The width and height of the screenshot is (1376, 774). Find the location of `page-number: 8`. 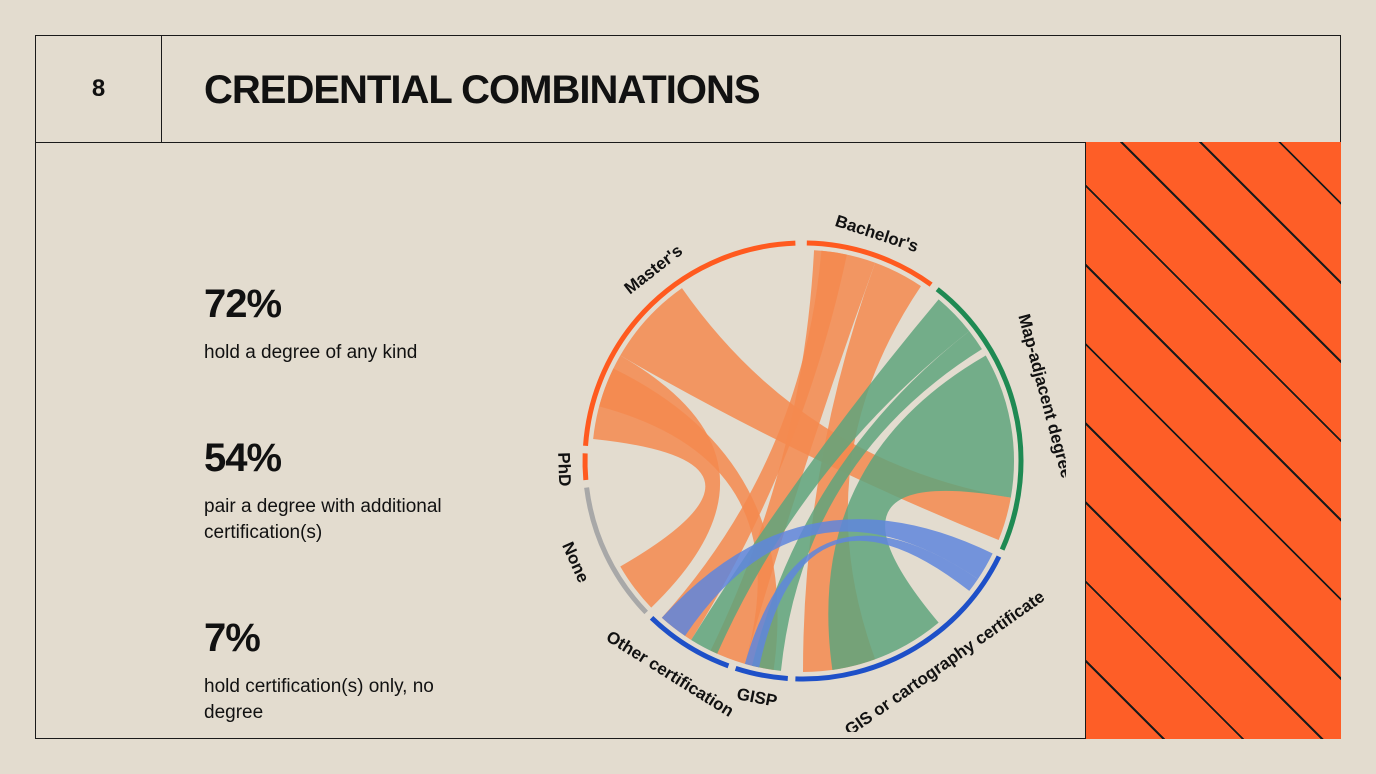

page-number: 8 is located at coordinates (98, 88).